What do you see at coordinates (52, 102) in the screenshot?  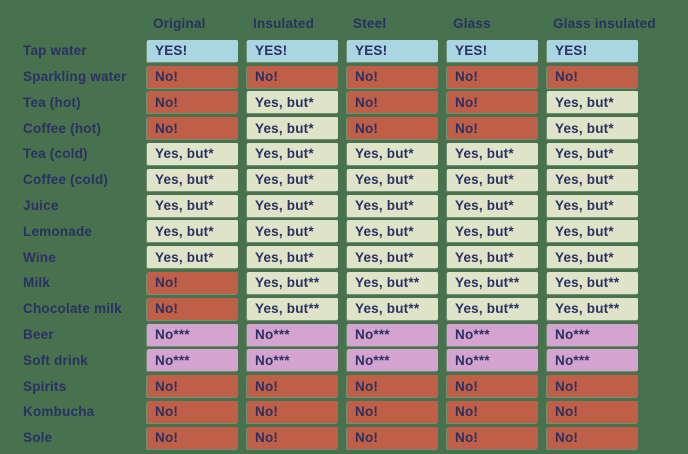 I see `row-label-tea-hot: Tea (hot)` at bounding box center [52, 102].